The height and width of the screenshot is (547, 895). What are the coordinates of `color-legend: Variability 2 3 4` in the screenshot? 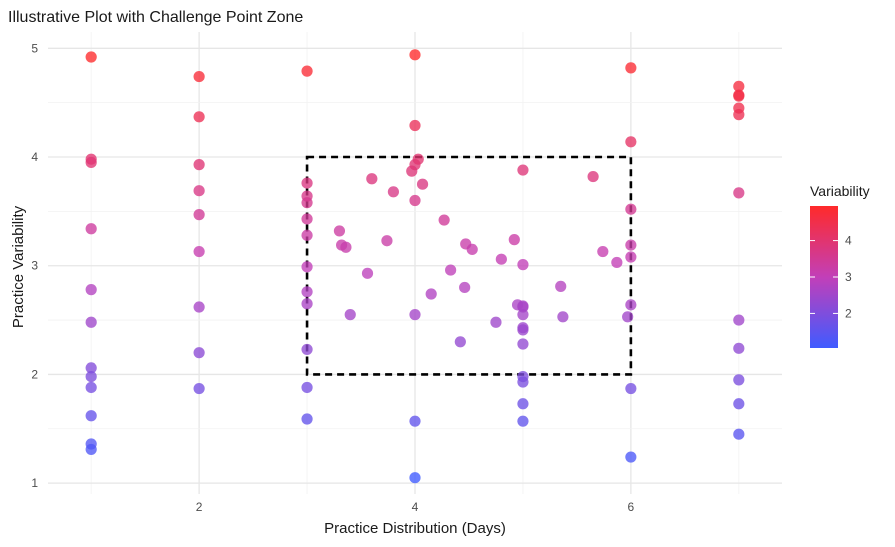 It's located at (840, 265).